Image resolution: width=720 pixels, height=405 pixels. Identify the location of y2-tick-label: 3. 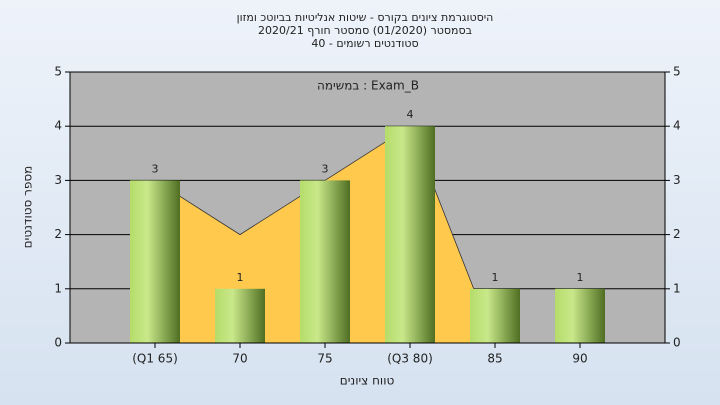
(677, 180).